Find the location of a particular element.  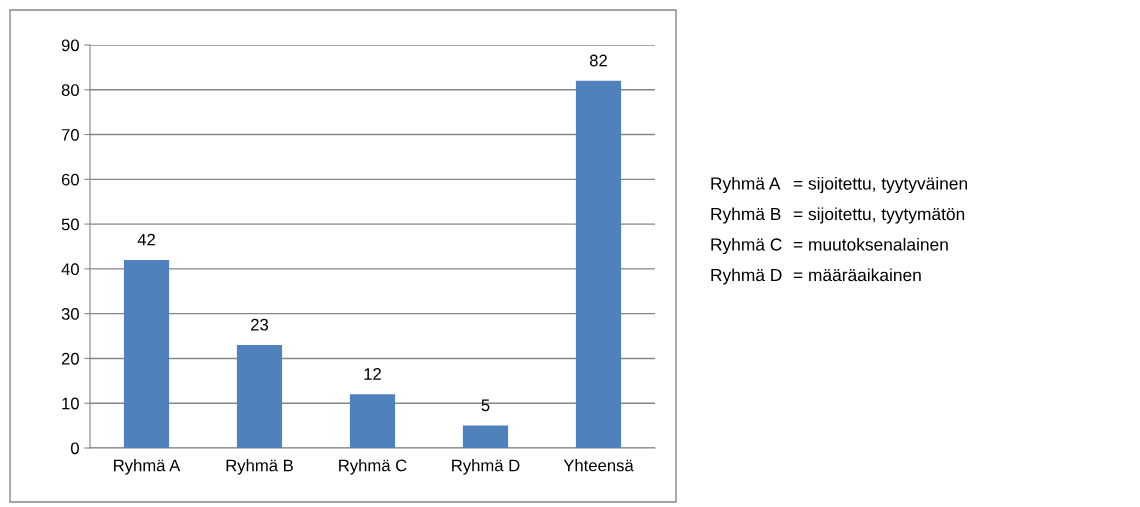

y-tick-label: 90 is located at coordinates (70, 45).